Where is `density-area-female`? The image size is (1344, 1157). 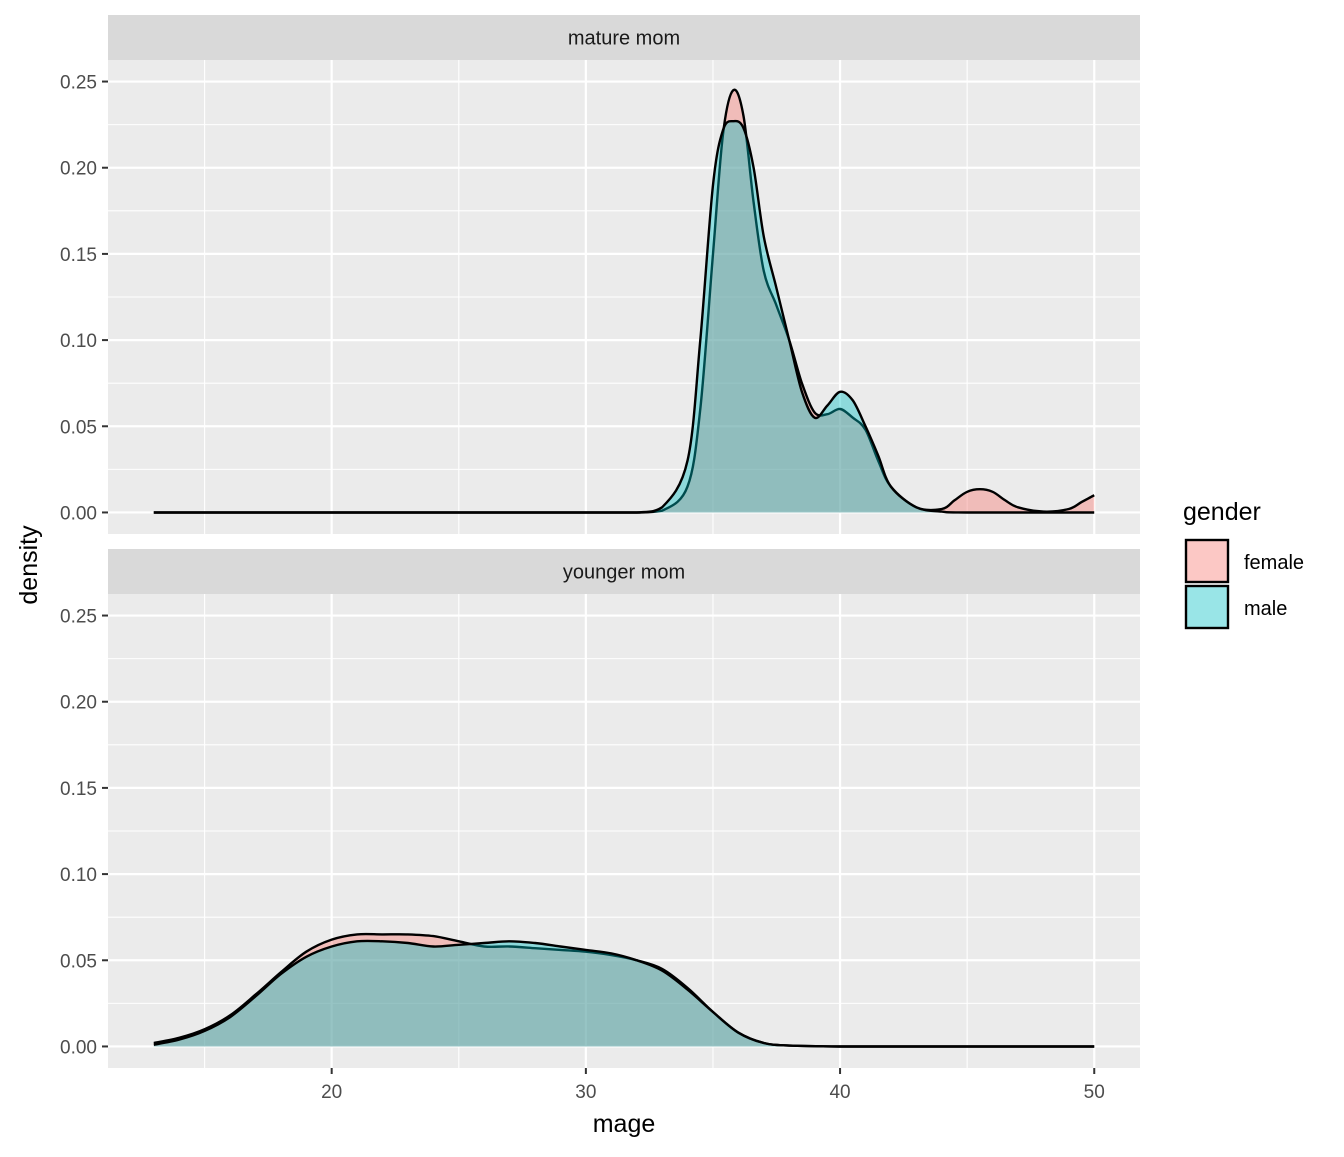 density-area-female is located at coordinates (624, 990).